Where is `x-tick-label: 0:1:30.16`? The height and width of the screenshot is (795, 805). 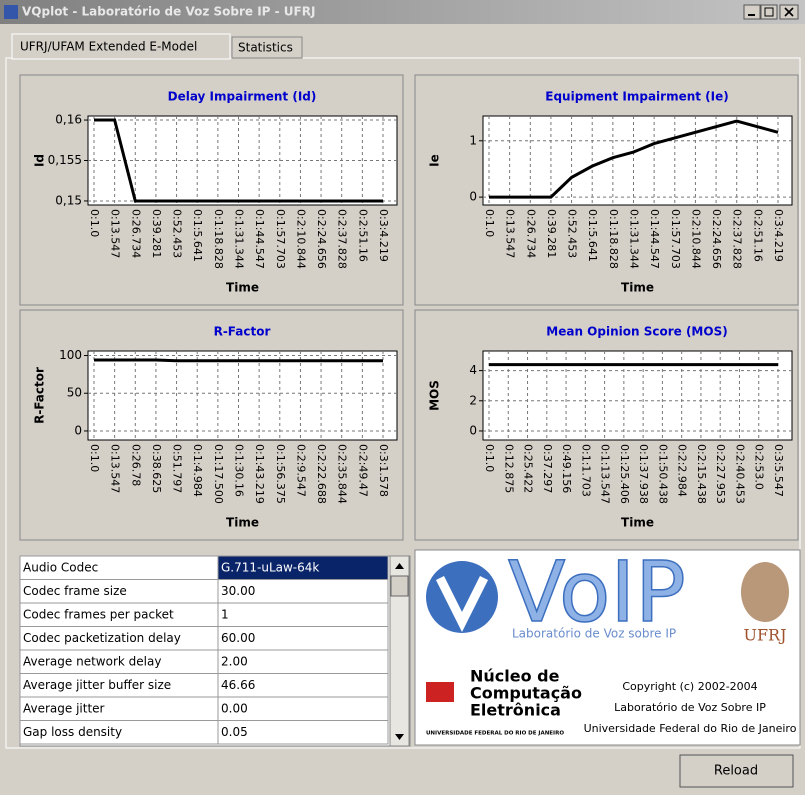
x-tick-label: 0:1:30.16 is located at coordinates (239, 470).